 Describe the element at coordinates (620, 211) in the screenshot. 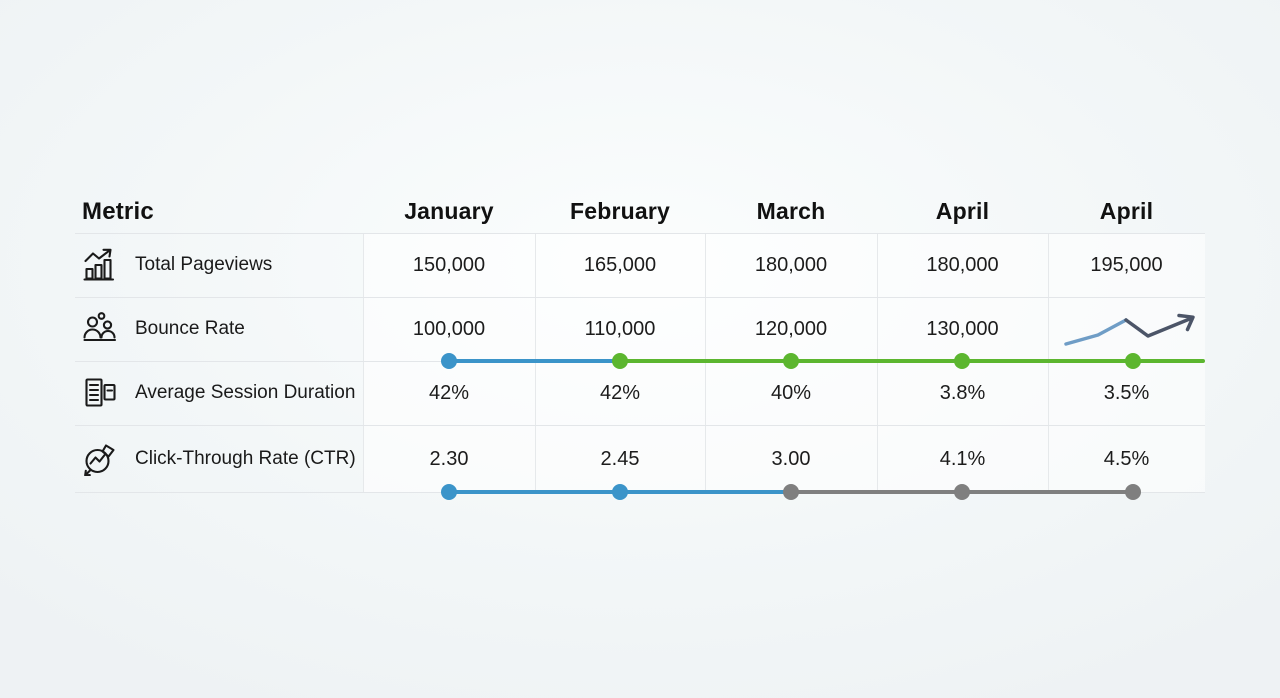

I see `column-header-february: February` at that location.